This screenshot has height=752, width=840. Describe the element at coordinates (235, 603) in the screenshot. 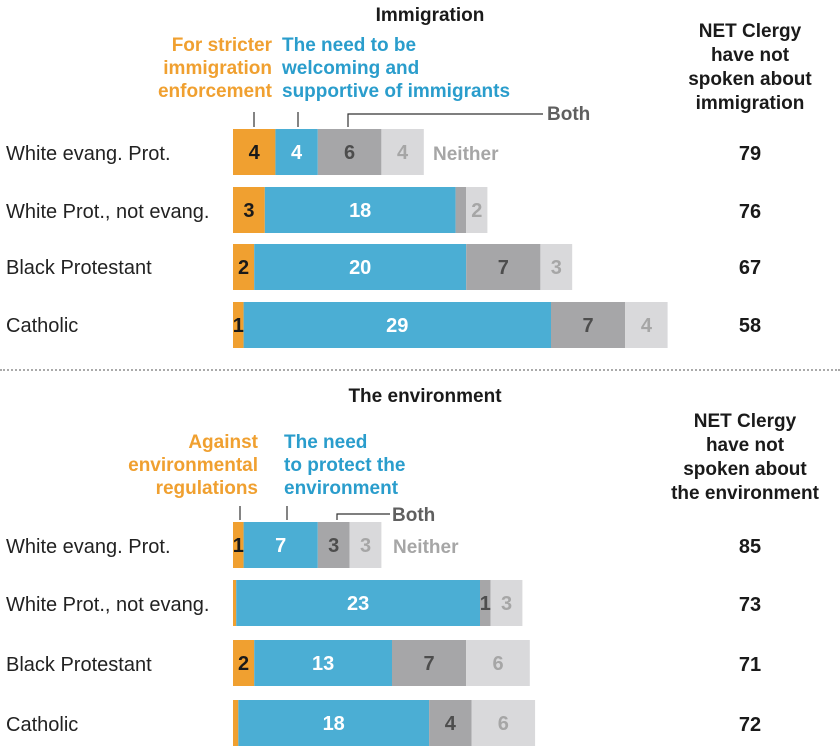

I see `bar-env-r1-first` at that location.